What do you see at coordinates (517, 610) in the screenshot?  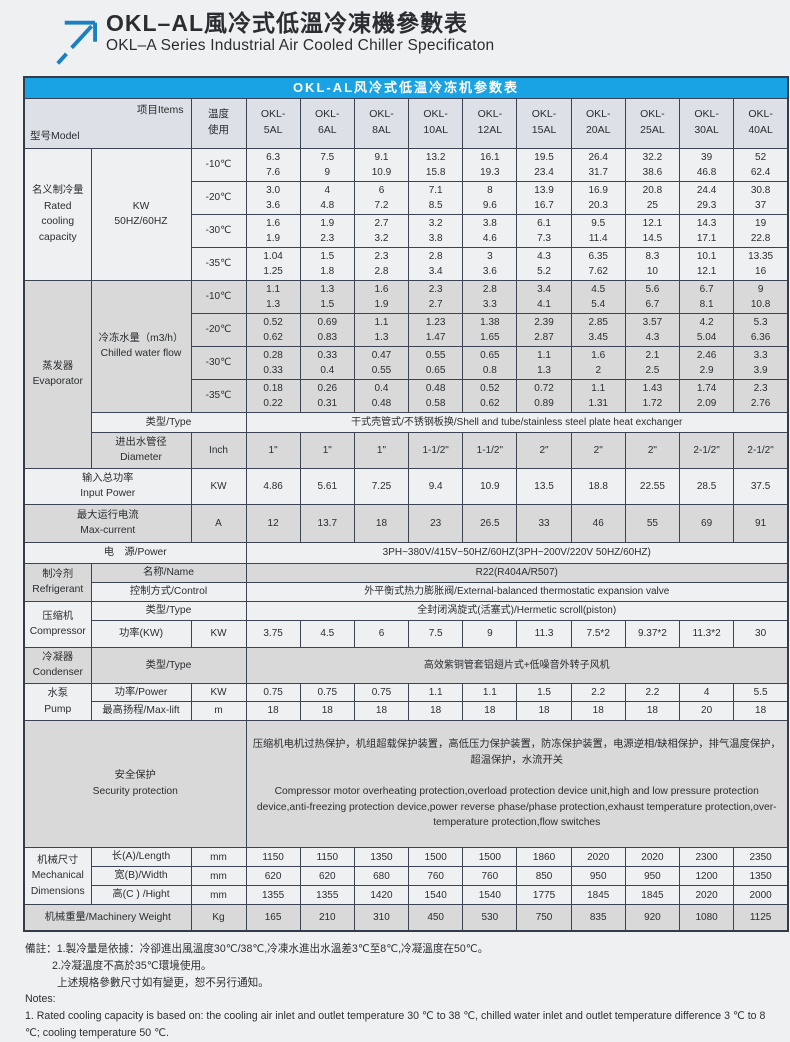 I see `compressor-type-value: 全封闭涡旋式(活塞式)/Hermetic scroll(piston)` at bounding box center [517, 610].